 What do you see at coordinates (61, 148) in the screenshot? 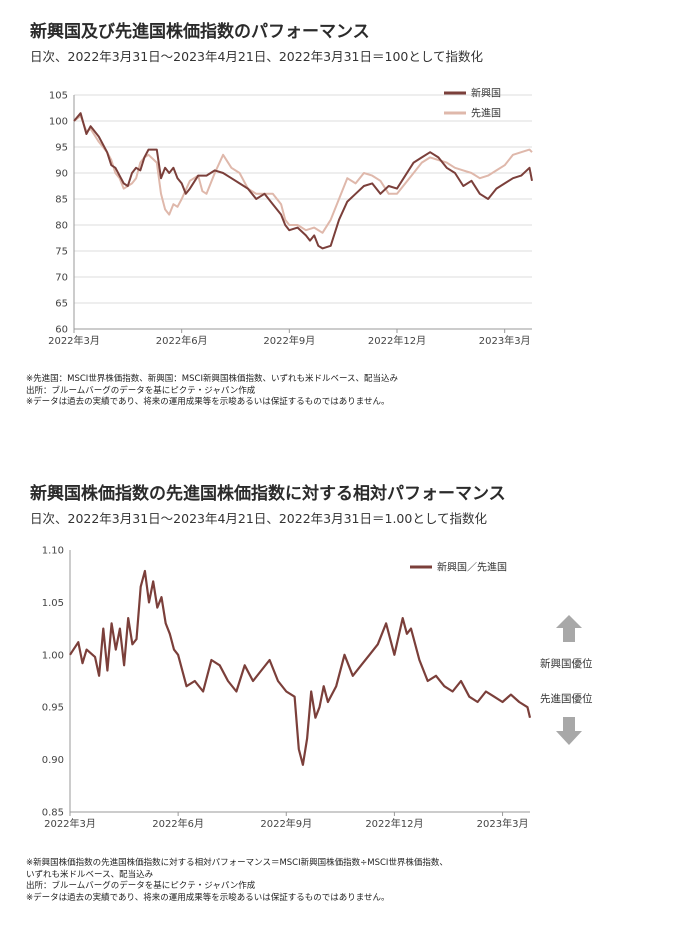
I see `y-tick-label: 95` at bounding box center [61, 148].